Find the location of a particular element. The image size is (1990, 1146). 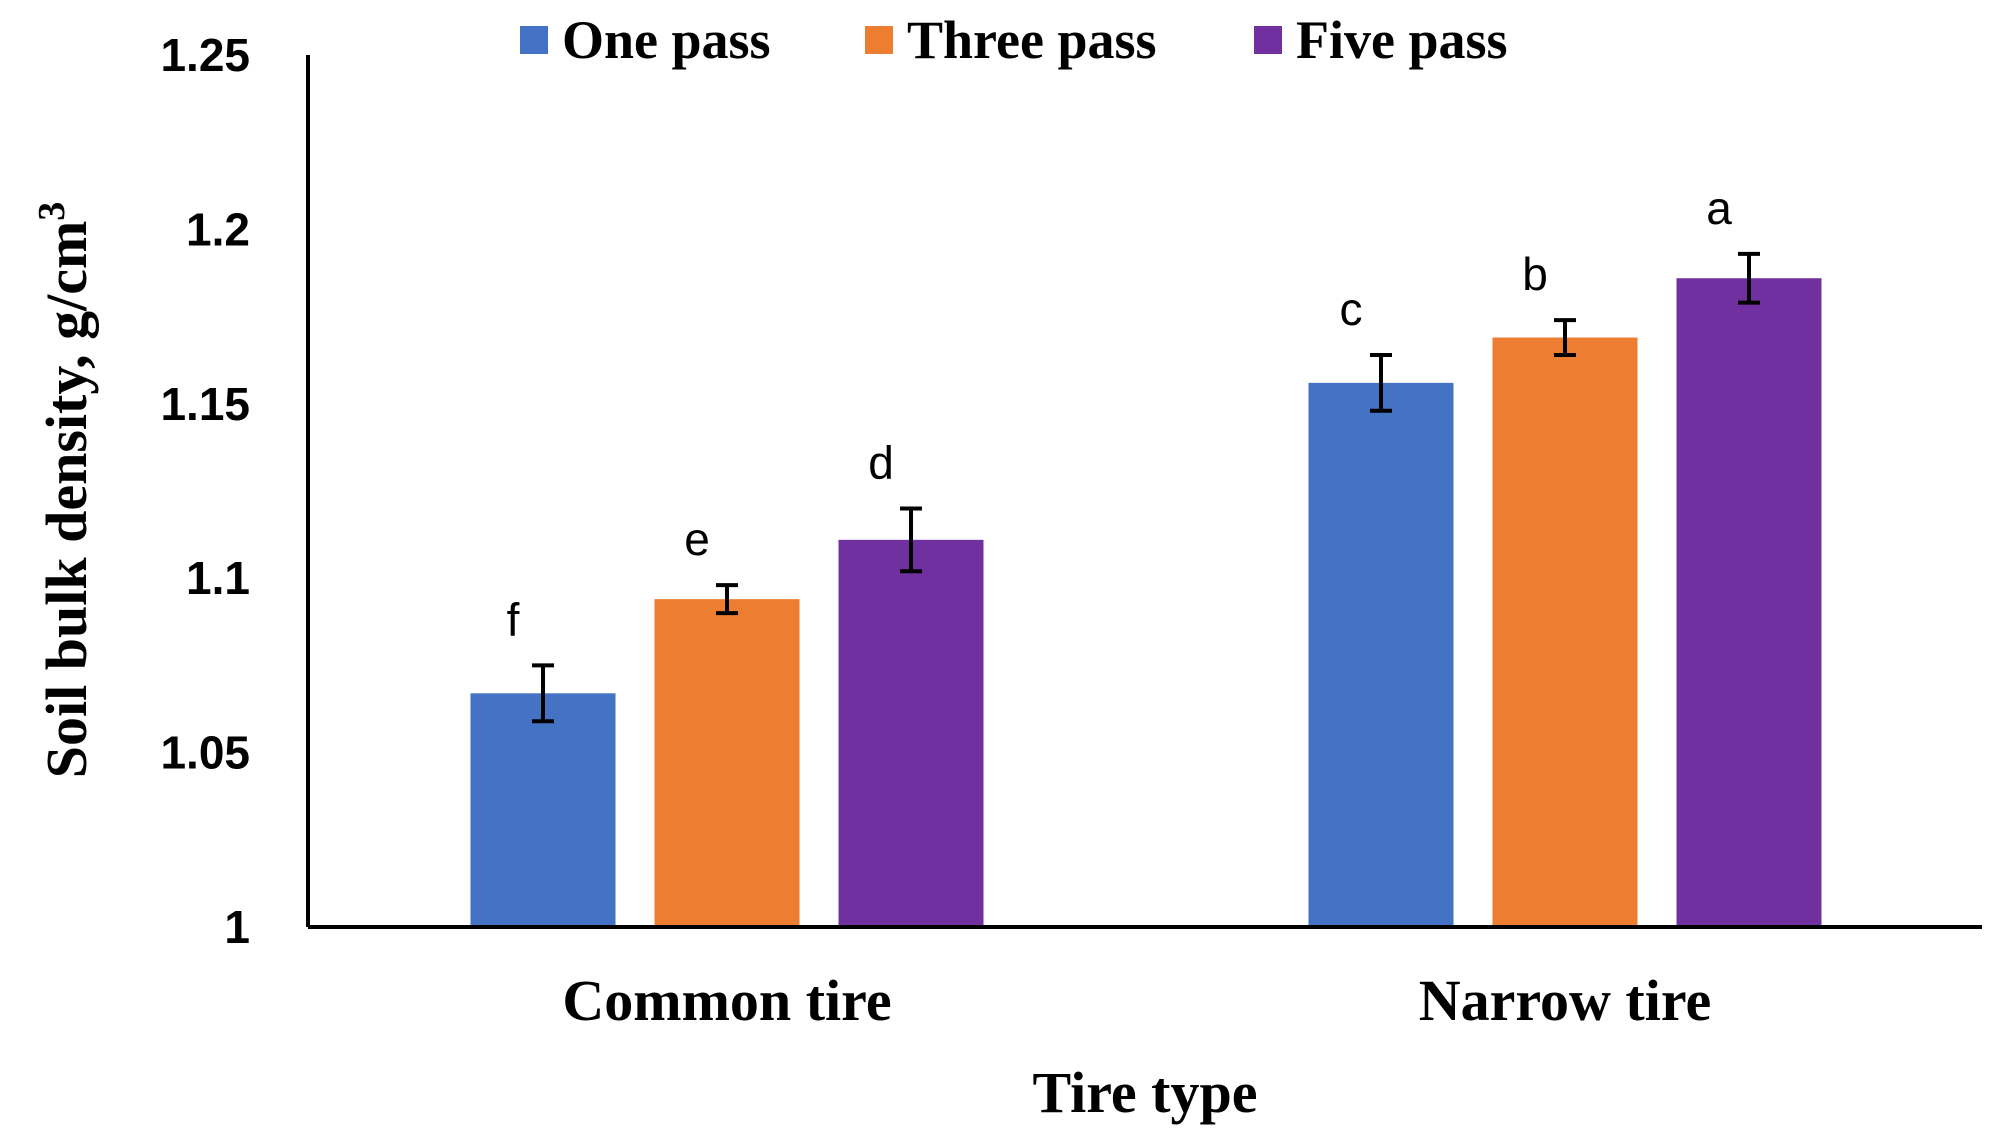

y-axis-title-main: Soil bulk density, g/cm is located at coordinates (66, 500).